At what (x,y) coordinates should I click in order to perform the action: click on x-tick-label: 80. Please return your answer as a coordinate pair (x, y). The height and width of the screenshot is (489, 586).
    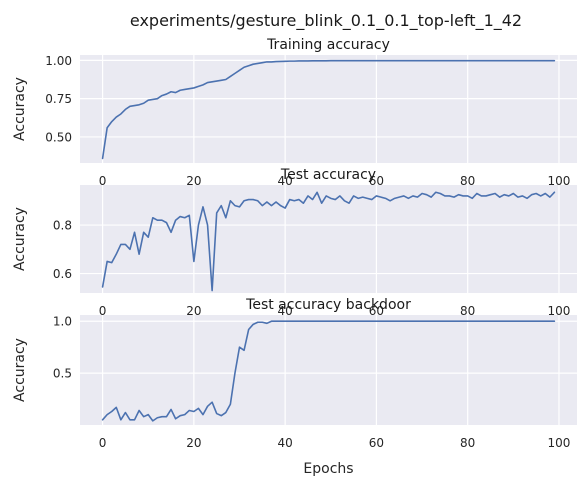
    Looking at the image, I should click on (467, 443).